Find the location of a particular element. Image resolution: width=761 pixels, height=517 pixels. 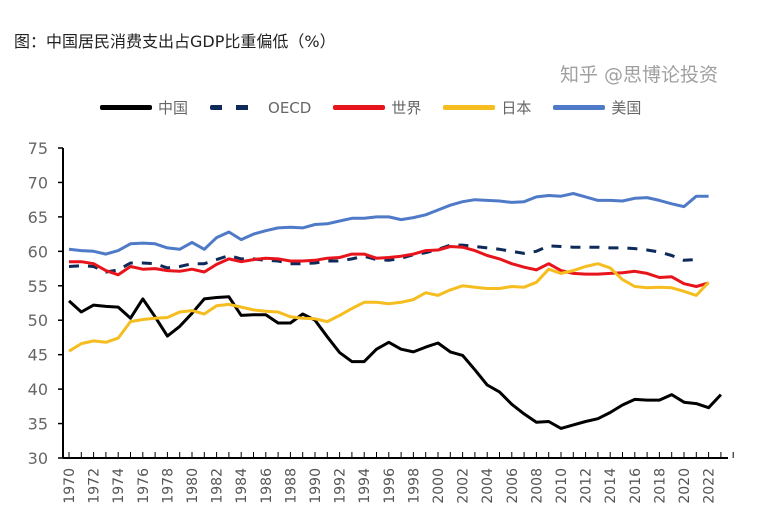

x-tick-label: 1994 is located at coordinates (365, 486).